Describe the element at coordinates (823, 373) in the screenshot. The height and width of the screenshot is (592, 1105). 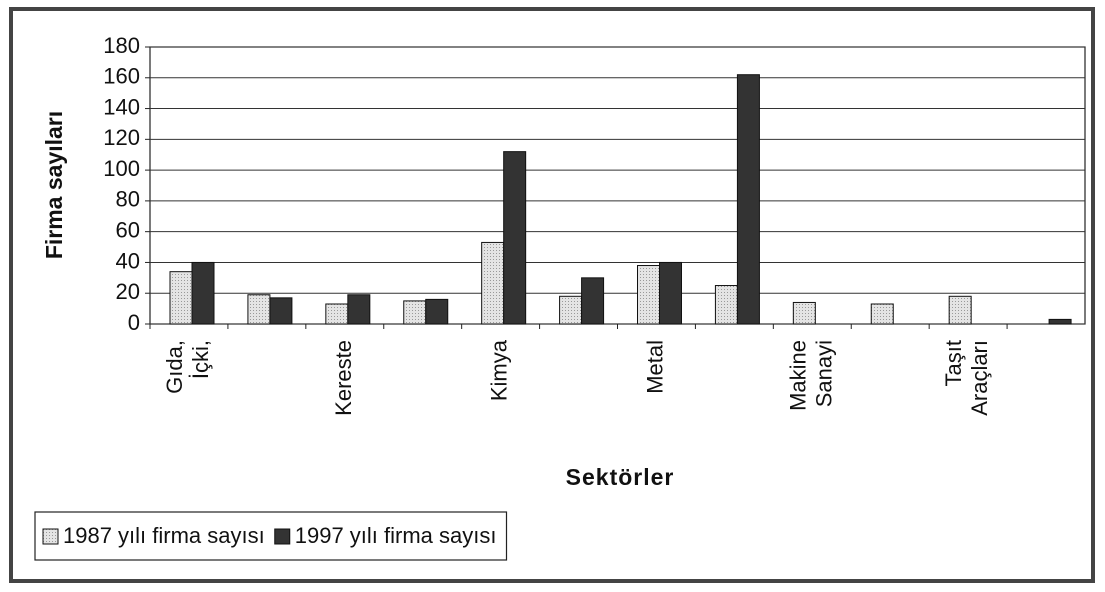
I see `label-line: Sanayi` at that location.